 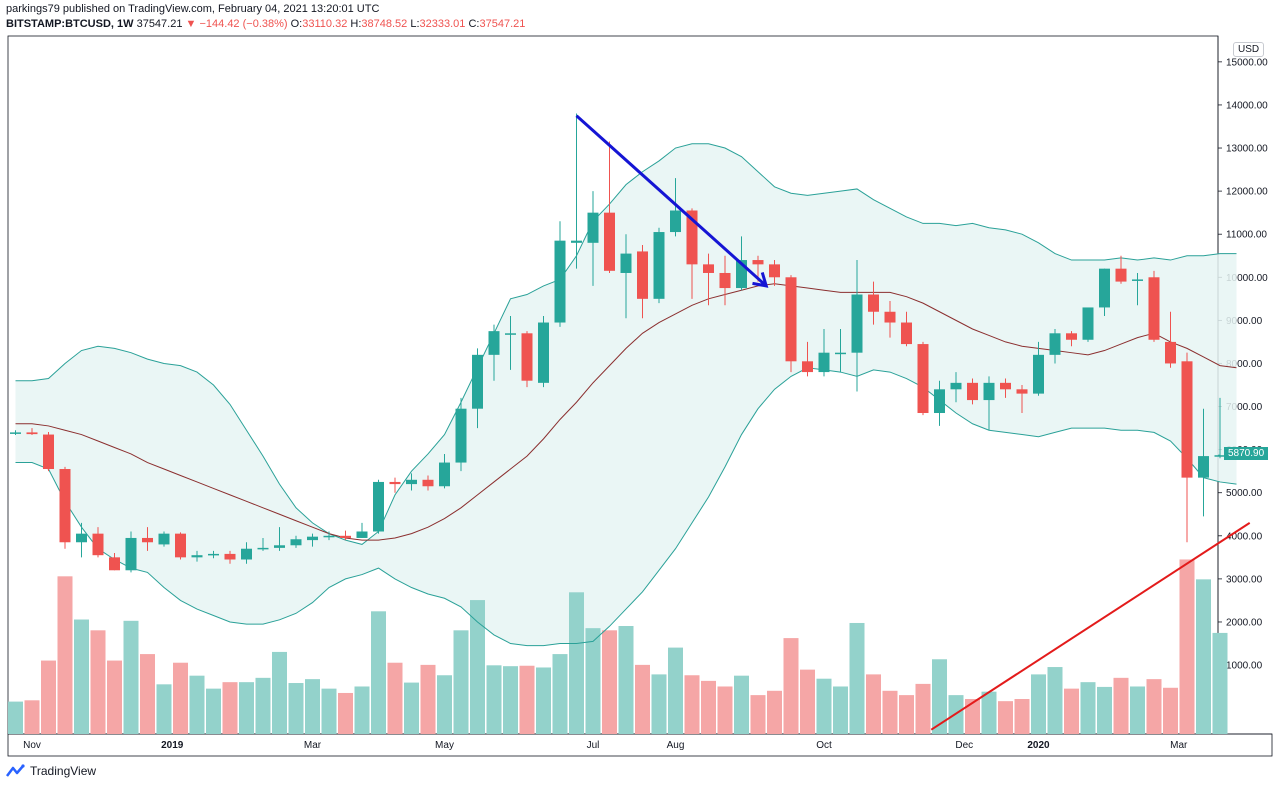 I want to click on tradingview-logo-icon, so click(x=15, y=770).